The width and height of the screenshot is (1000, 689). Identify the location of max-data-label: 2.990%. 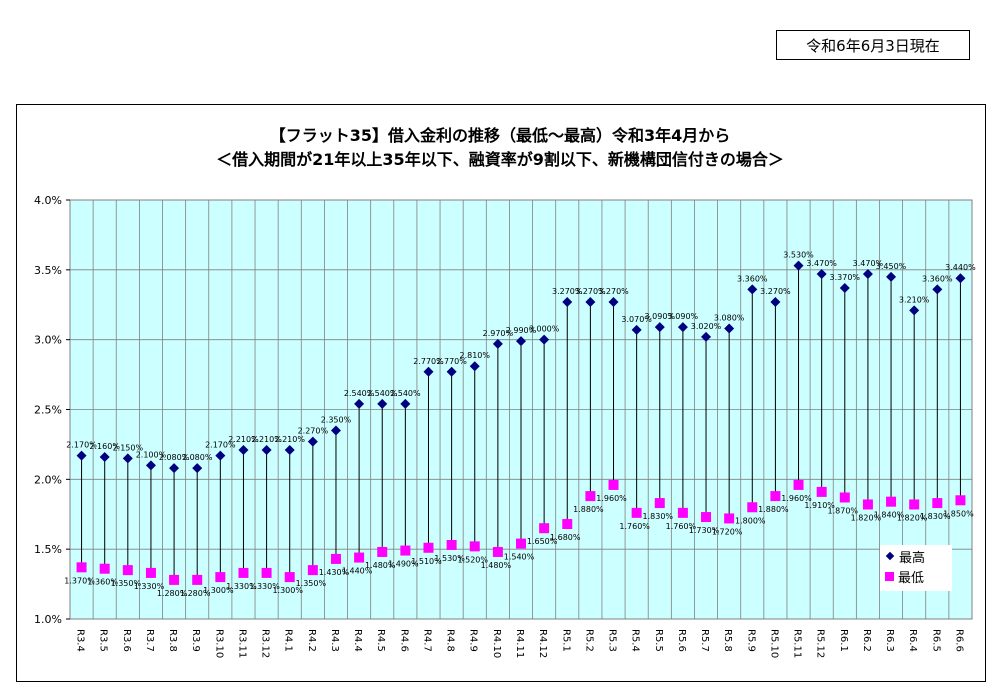
(521, 330).